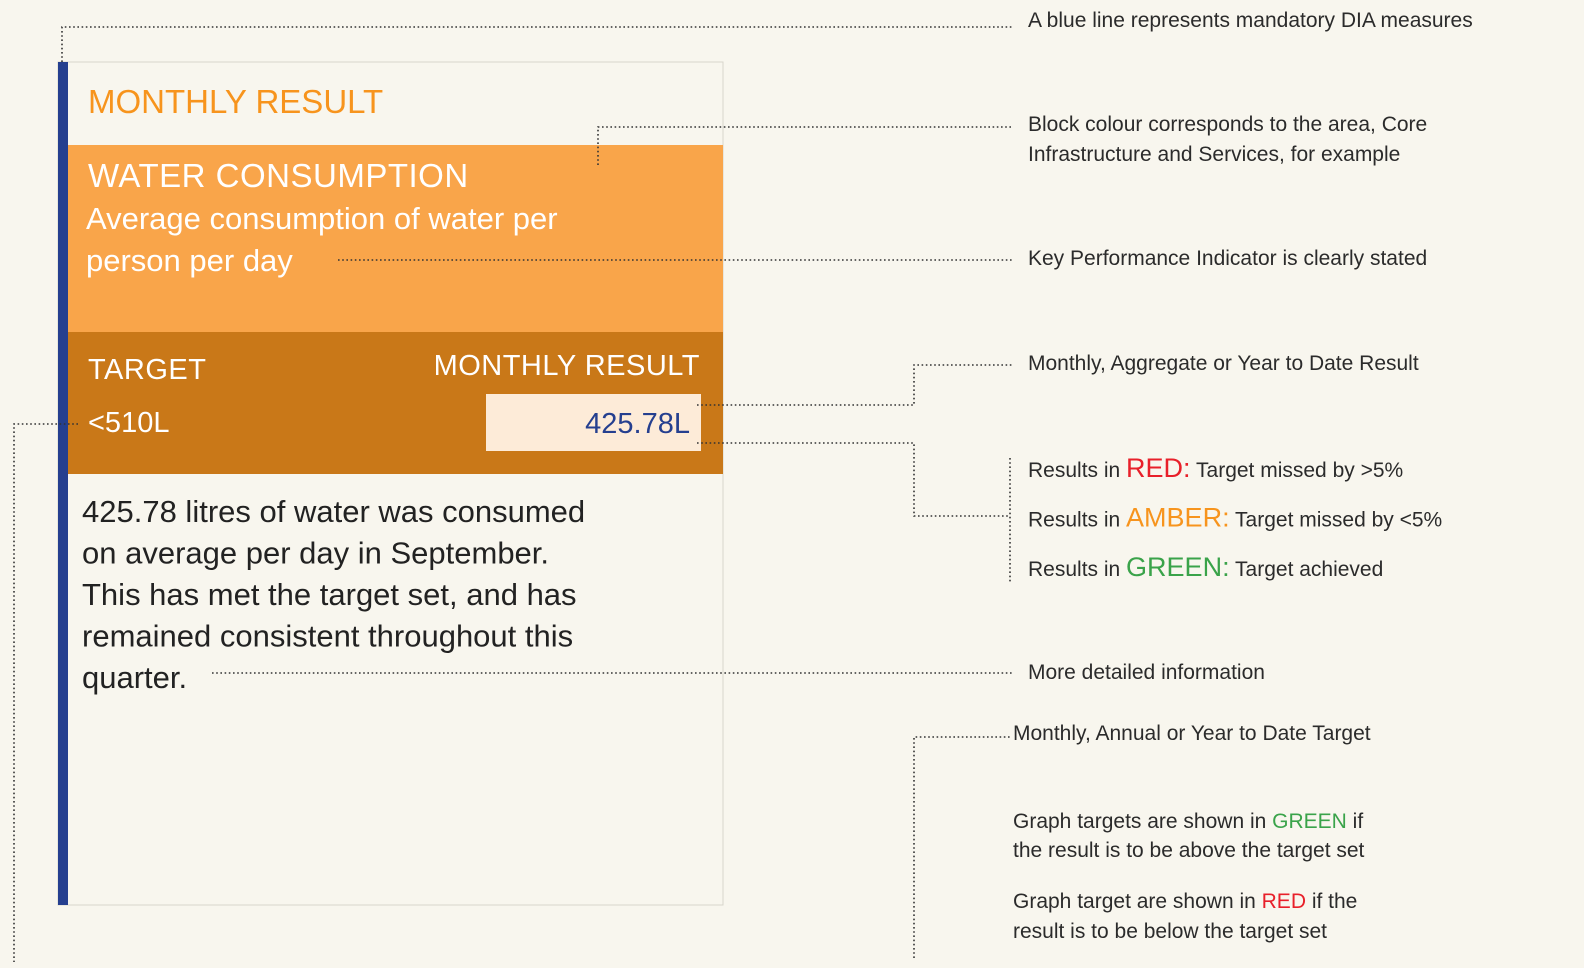  Describe the element at coordinates (189, 260) in the screenshot. I see `kpi-description: person per day` at that location.